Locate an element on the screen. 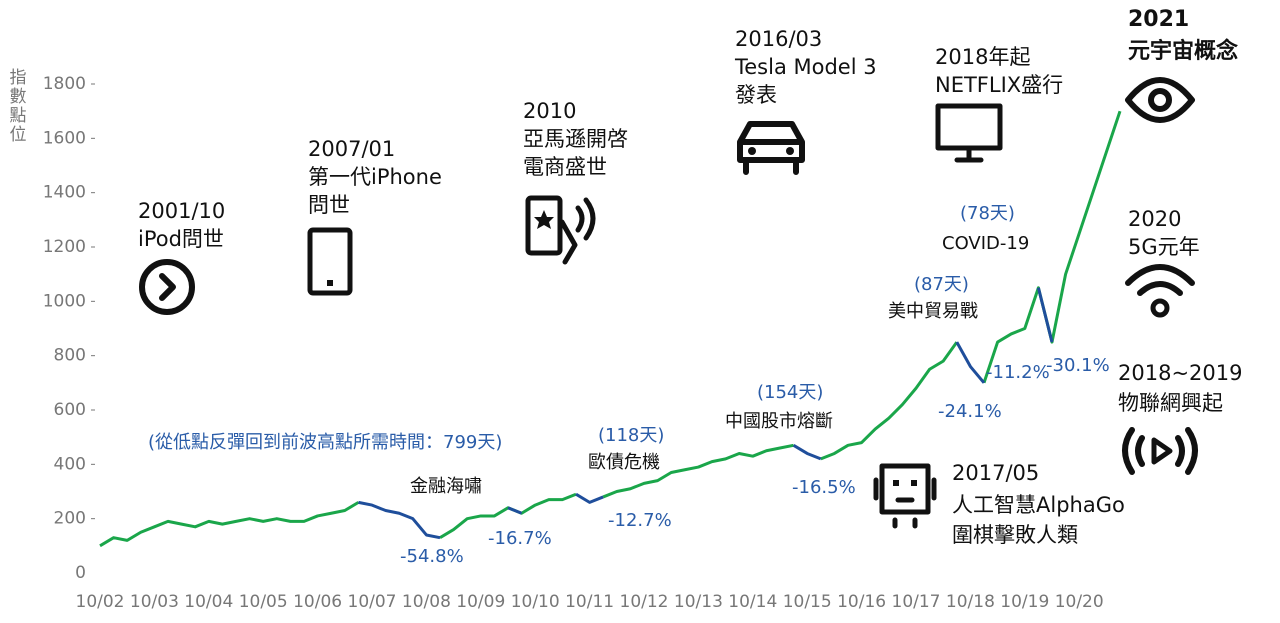 The width and height of the screenshot is (1280, 623). annotation: -30.1% is located at coordinates (1078, 365).